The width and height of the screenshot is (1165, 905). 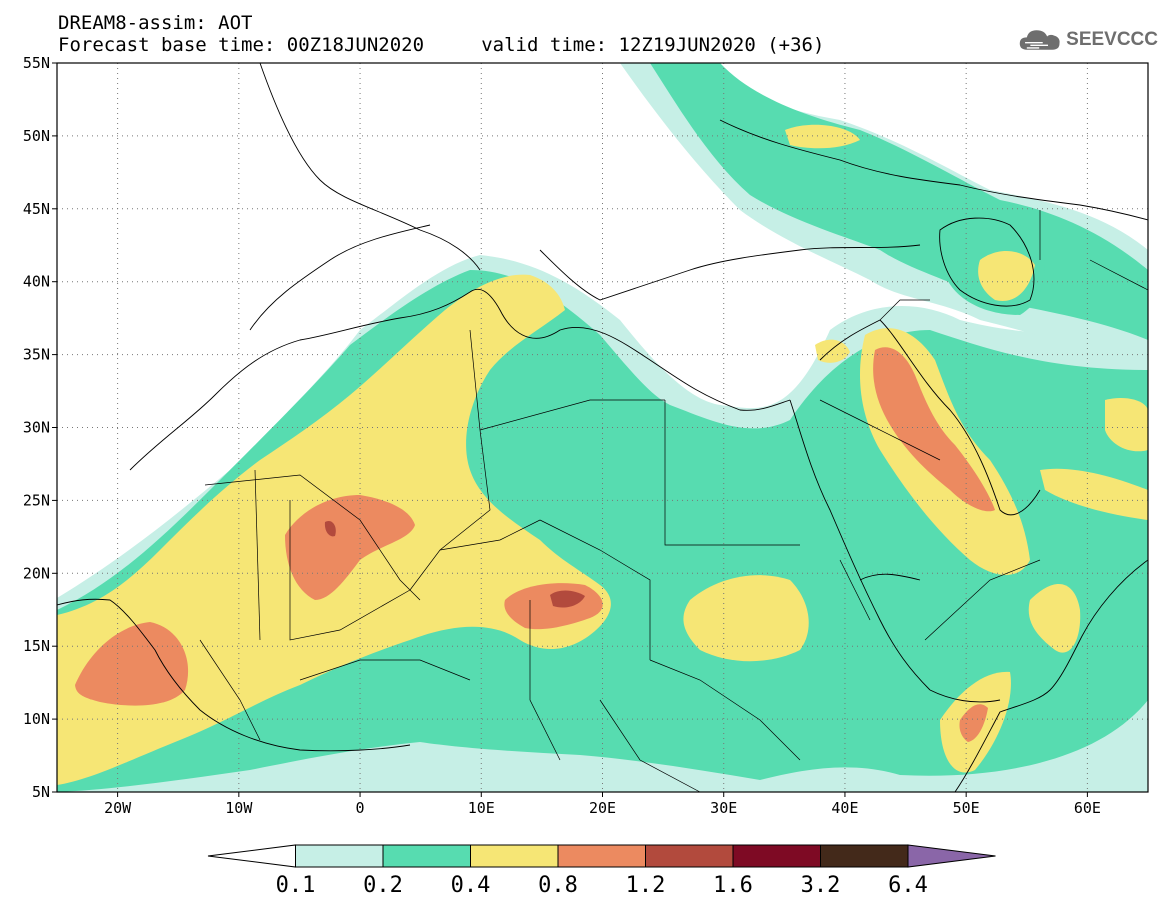 I want to click on colorbar-label: 6.4, so click(x=908, y=885).